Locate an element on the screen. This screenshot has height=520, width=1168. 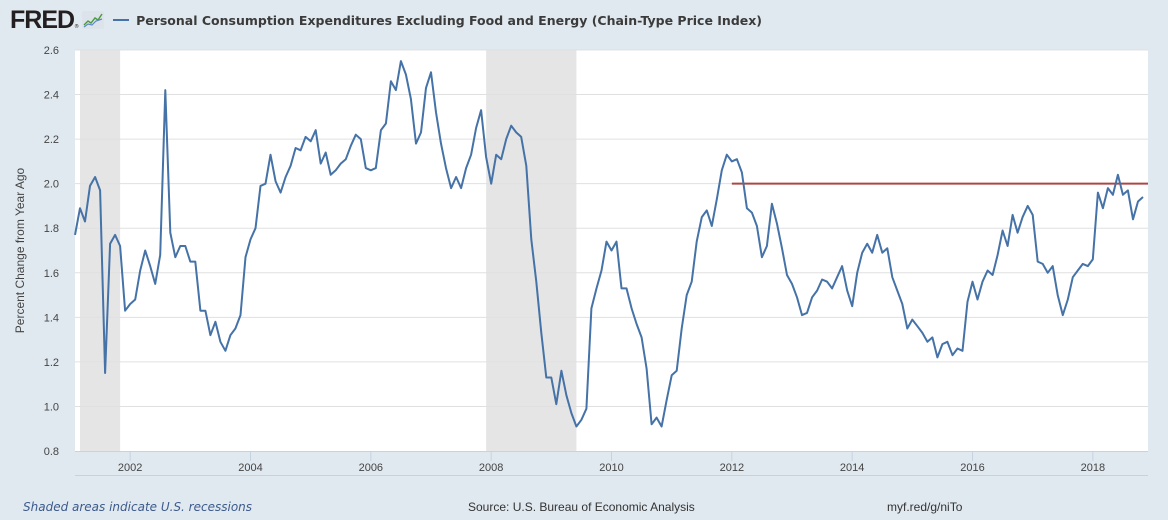
y-axis-label: Percent Change from Year Ago is located at coordinates (20, 250).